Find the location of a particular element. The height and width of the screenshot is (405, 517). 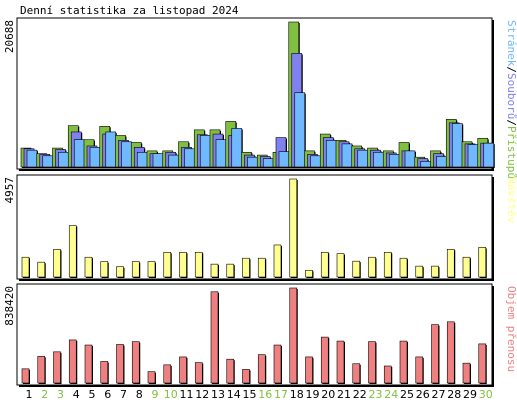

legend-entry: Přístupů is located at coordinates (511, 152).